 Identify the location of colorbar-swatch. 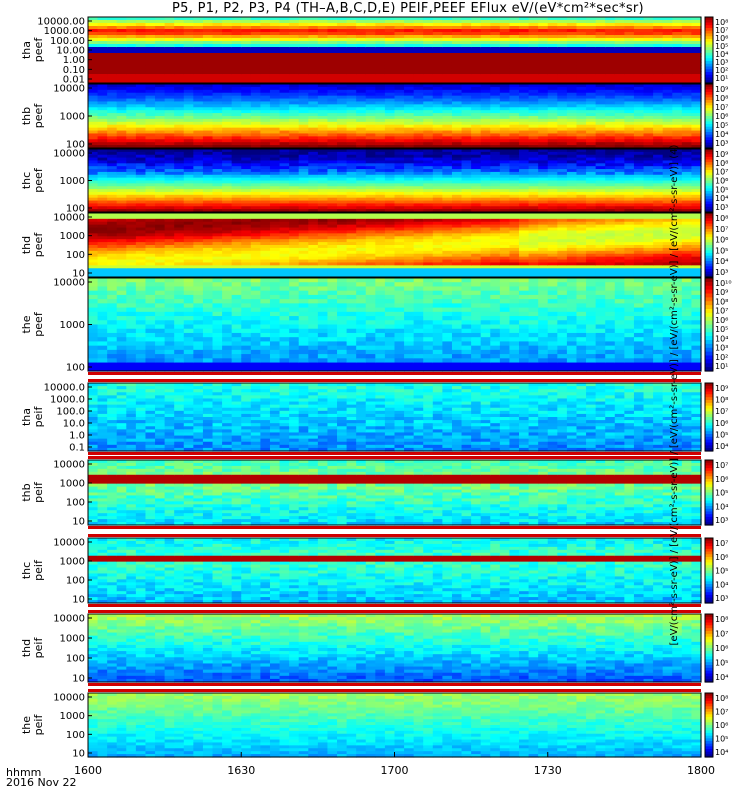
(709, 27).